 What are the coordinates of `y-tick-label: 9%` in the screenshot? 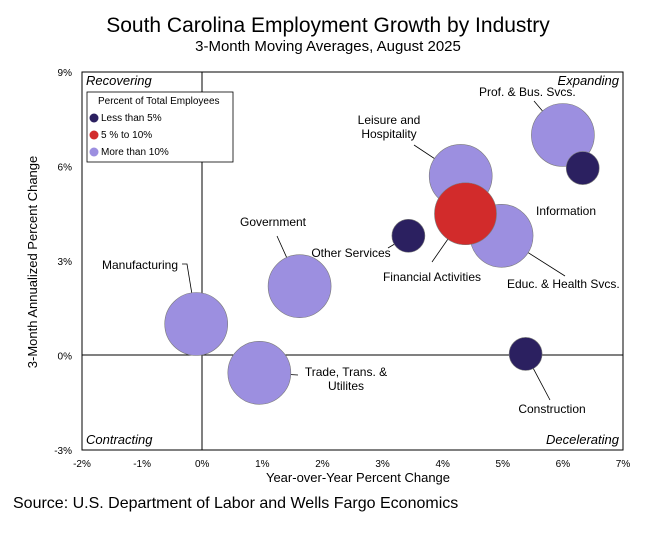 It's located at (65, 73).